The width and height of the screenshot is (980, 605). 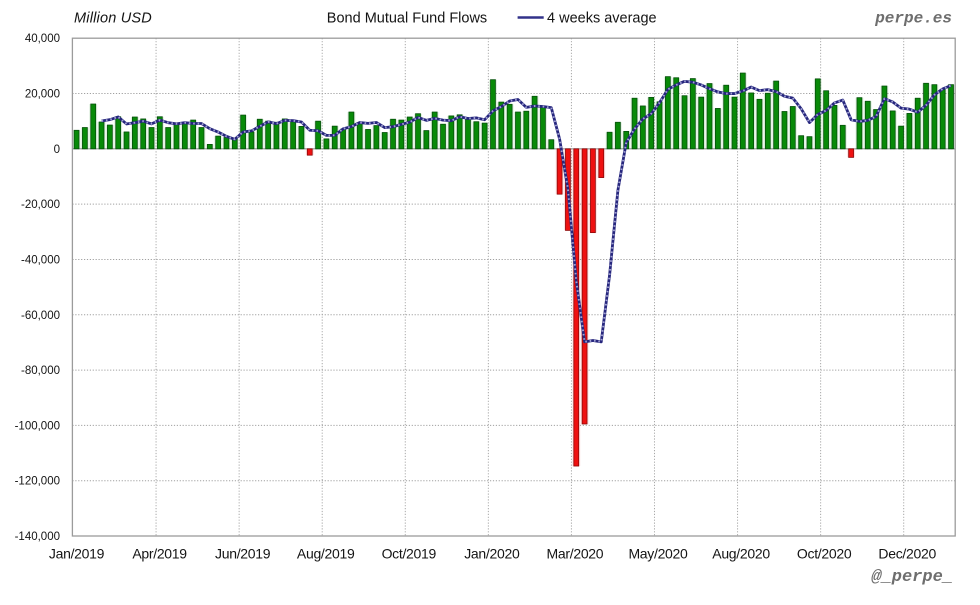 What do you see at coordinates (42, 39) in the screenshot?
I see `svg-text: 40,000` at bounding box center [42, 39].